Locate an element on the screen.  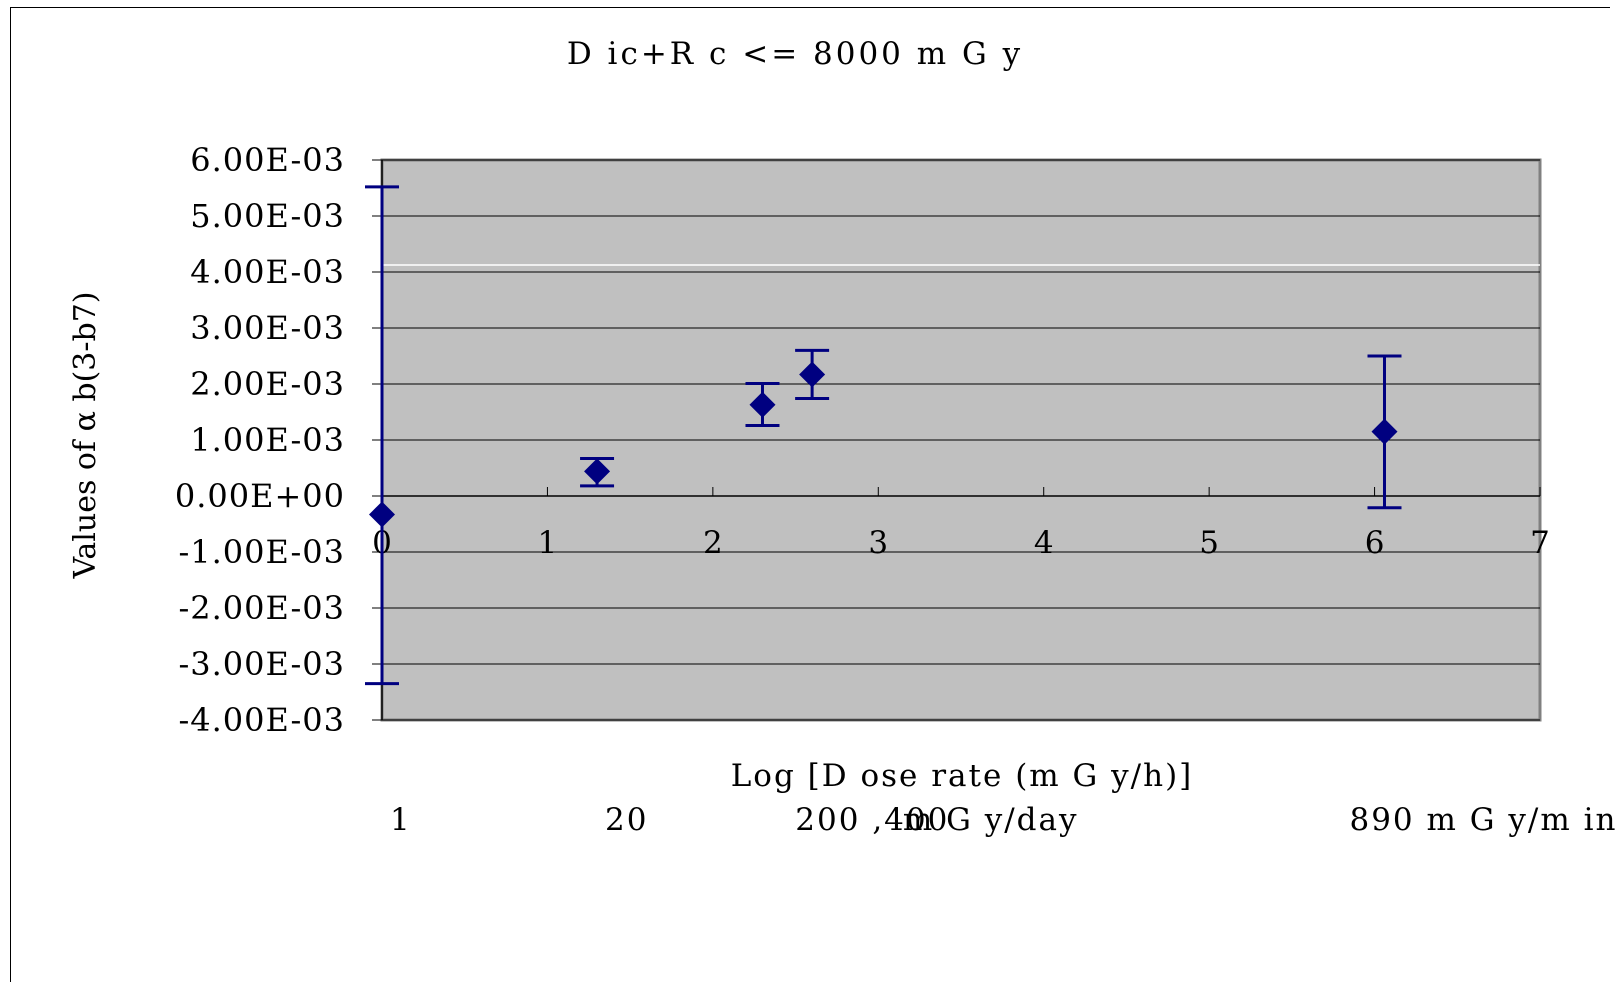
x-tick-labels: 01234567 is located at coordinates (961, 543).